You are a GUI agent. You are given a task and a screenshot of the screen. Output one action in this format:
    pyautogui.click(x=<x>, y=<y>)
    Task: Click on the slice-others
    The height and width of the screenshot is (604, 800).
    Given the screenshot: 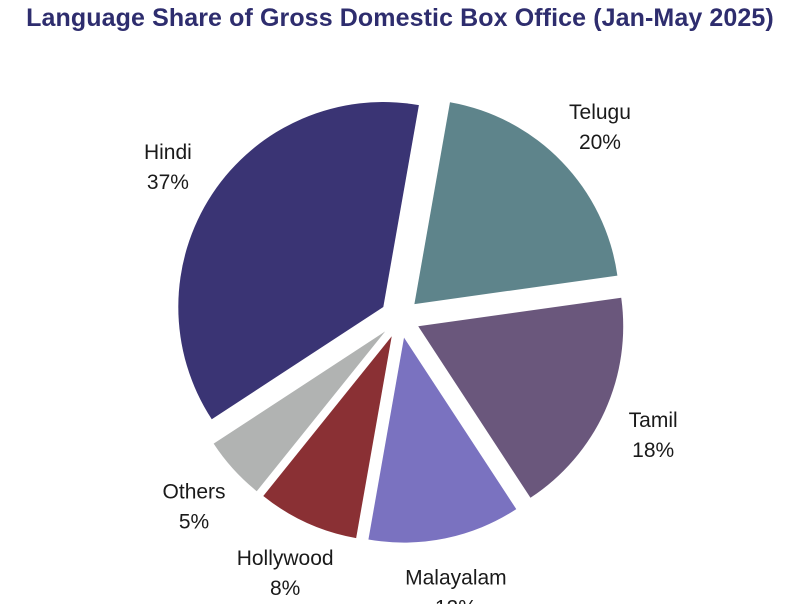 What is the action you would take?
    pyautogui.click(x=299, y=411)
    